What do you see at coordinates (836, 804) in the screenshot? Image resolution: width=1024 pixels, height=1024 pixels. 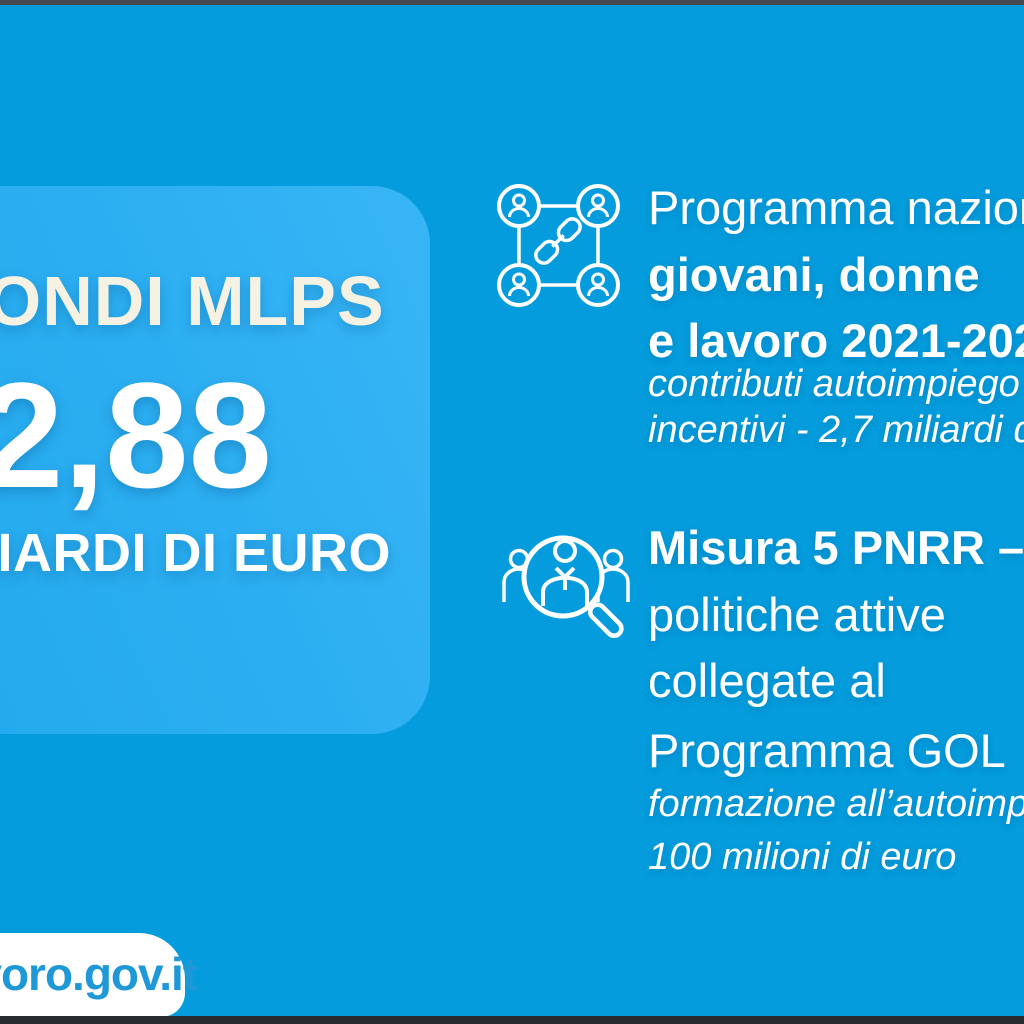 I see `section2-detail-line1: formazione all’autoimprenditorialità` at bounding box center [836, 804].